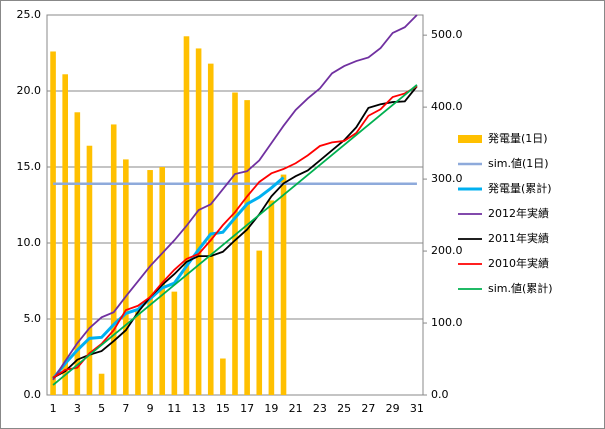  What do you see at coordinates (393, 408) in the screenshot?
I see `x-tick-label: 29` at bounding box center [393, 408].